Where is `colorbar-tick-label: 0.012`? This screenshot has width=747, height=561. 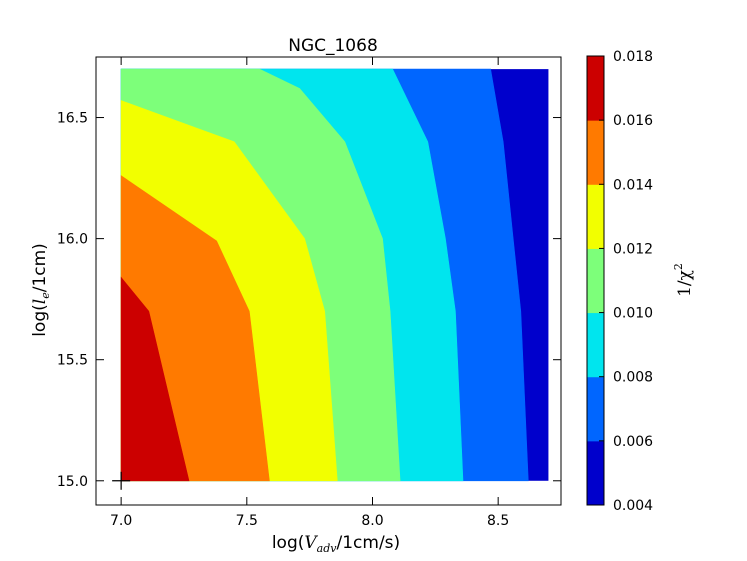
colorbar-tick-label: 0.012 is located at coordinates (633, 249).